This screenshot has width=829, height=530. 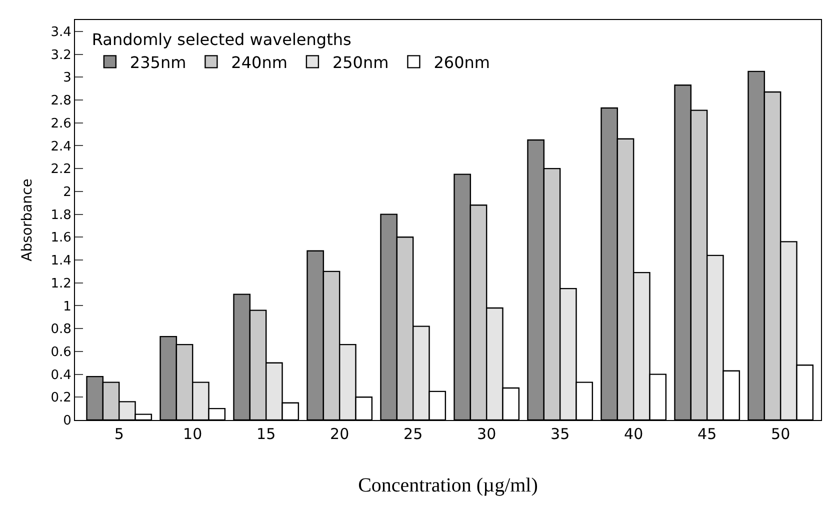 What do you see at coordinates (61, 32) in the screenshot?
I see `y-tick-label: 3.4` at bounding box center [61, 32].